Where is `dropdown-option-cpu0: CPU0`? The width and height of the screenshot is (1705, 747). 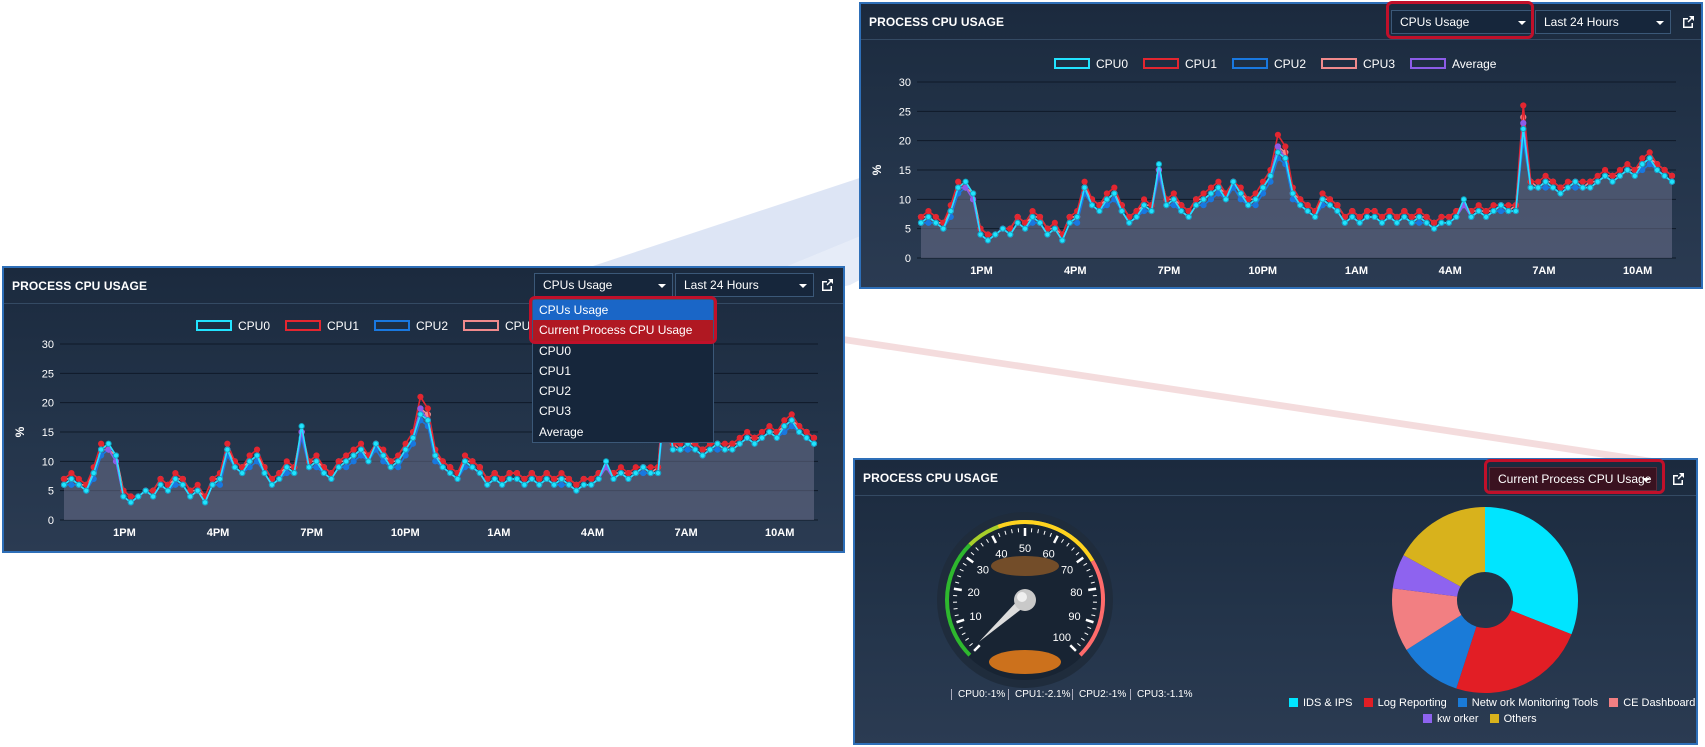 dropdown-option-cpu0: CPU0 is located at coordinates (555, 350).